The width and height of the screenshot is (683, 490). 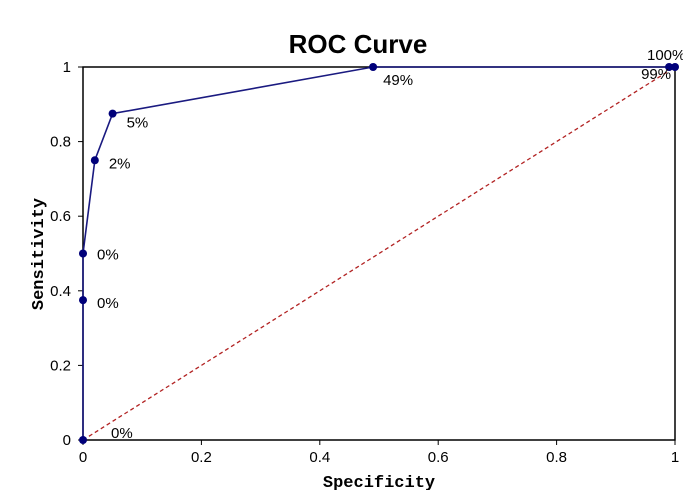 I want to click on x-tick-label: 0.6, so click(x=438, y=457).